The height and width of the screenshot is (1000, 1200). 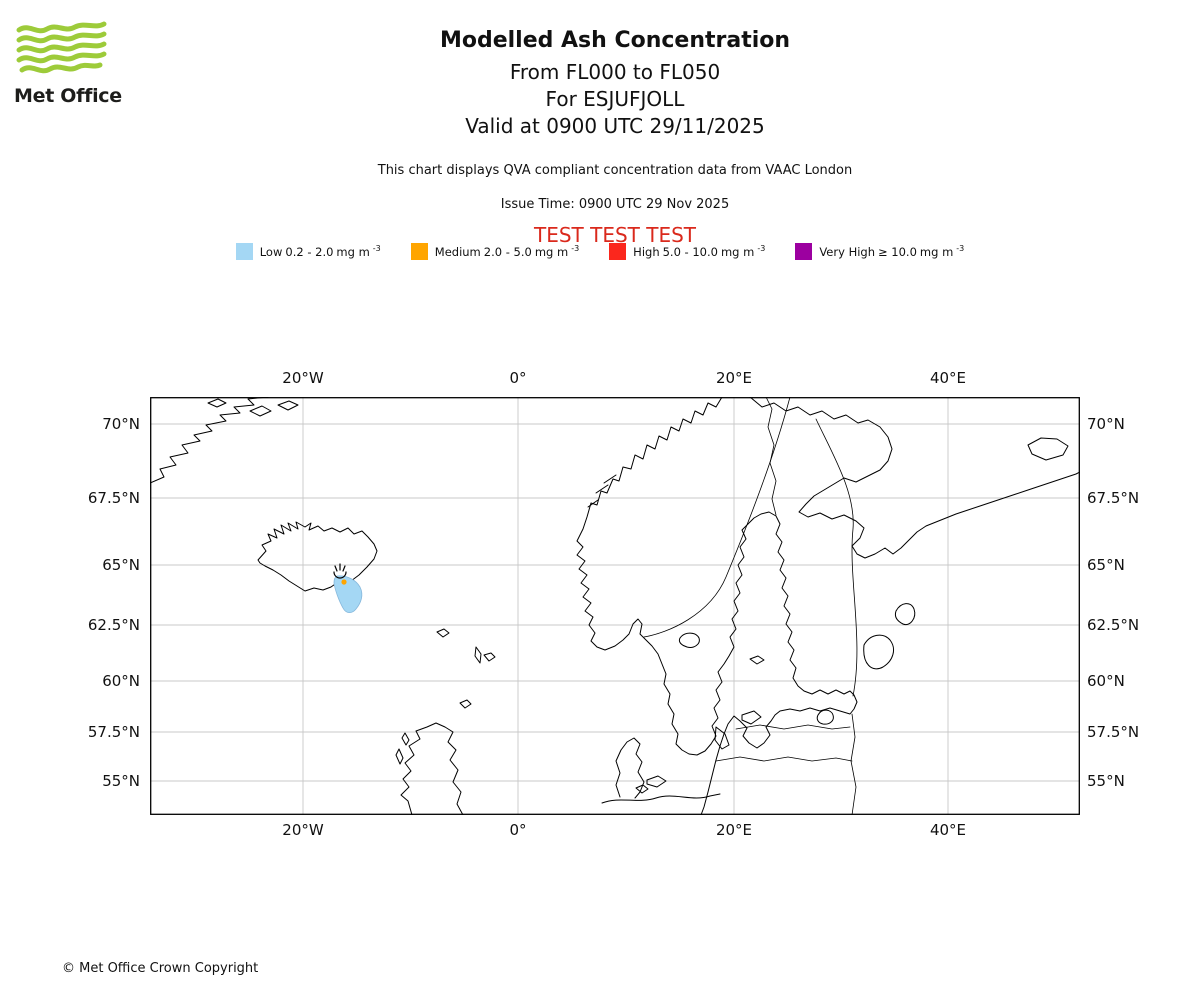 I want to click on page-title: Modelled Ash Concentration, so click(x=615, y=40).